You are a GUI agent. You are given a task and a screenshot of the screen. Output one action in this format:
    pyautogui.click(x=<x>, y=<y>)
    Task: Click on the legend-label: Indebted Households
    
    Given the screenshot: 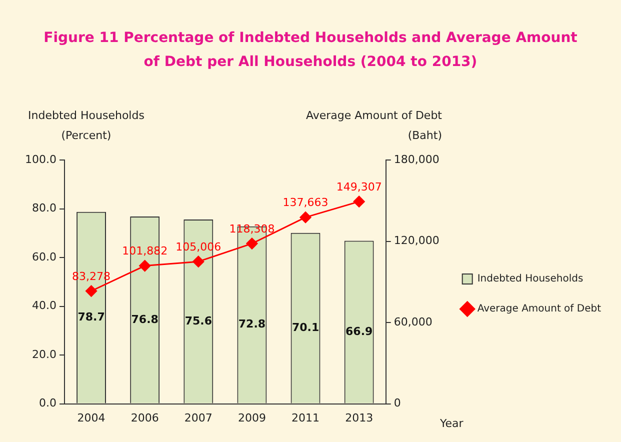 What is the action you would take?
    pyautogui.click(x=530, y=279)
    